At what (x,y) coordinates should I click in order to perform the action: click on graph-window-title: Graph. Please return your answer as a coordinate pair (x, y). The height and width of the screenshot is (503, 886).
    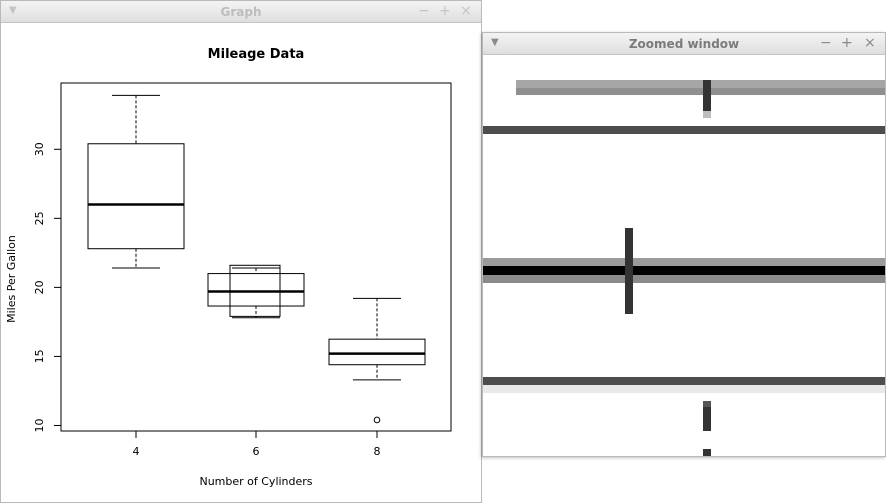
    Looking at the image, I should click on (241, 12).